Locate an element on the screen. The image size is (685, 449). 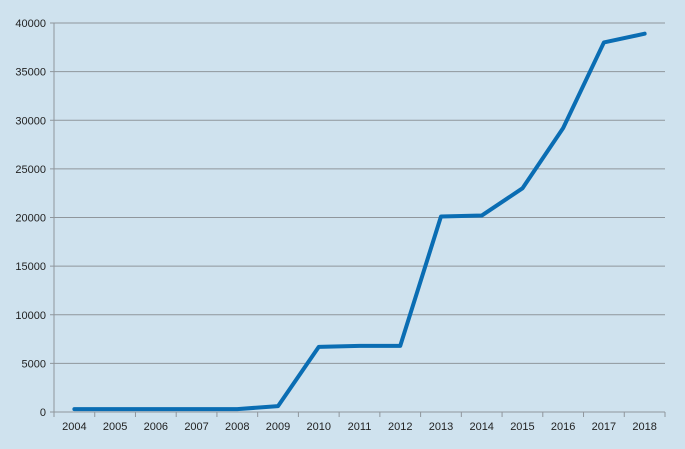
x-tick-label: 2009 is located at coordinates (278, 427).